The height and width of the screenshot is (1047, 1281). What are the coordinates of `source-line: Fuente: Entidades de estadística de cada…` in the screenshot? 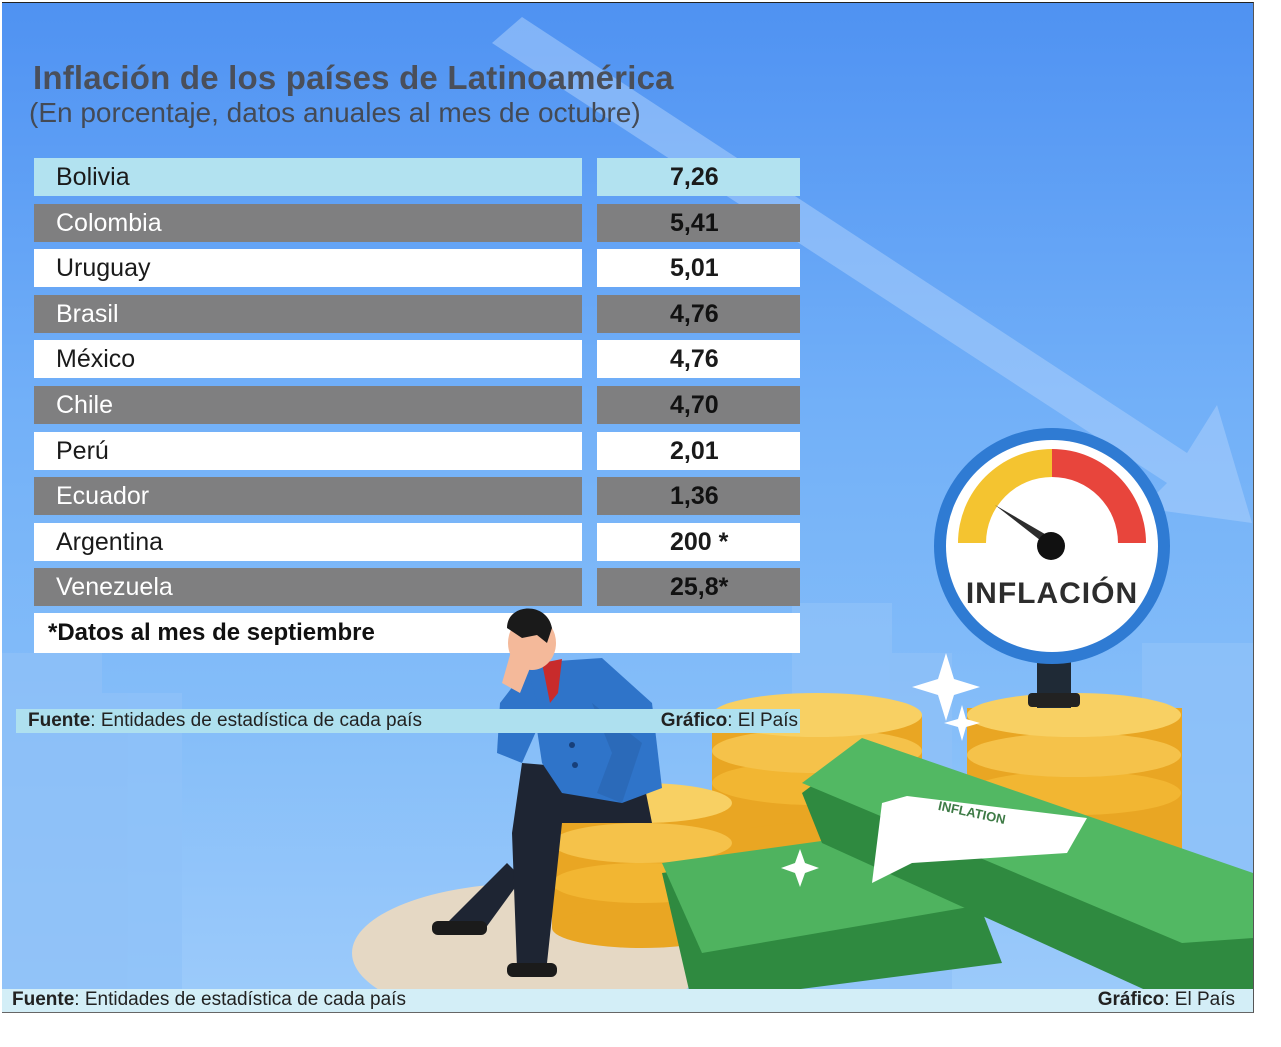 It's located at (225, 721).